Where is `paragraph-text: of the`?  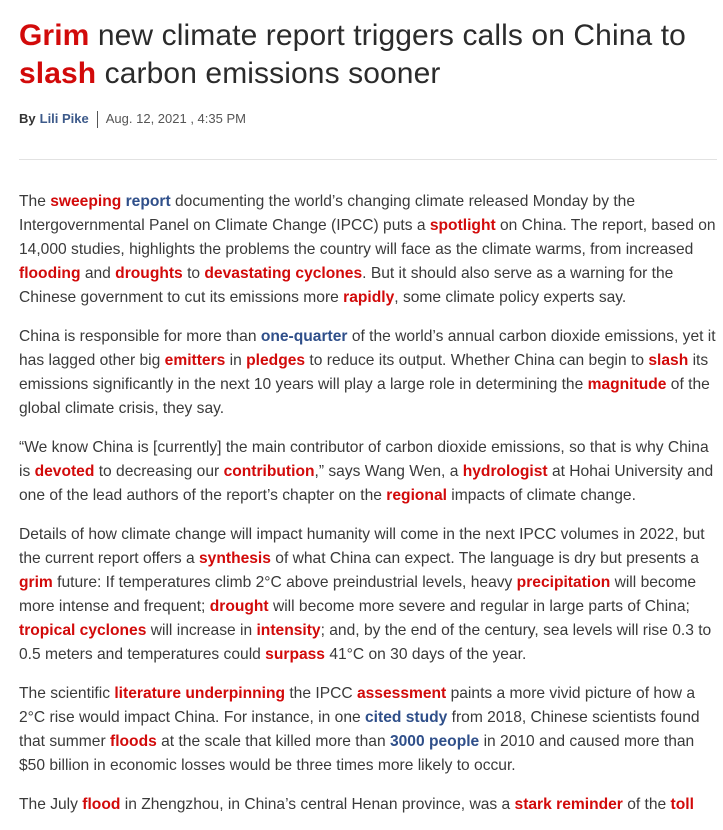 paragraph-text: of the is located at coordinates (646, 804).